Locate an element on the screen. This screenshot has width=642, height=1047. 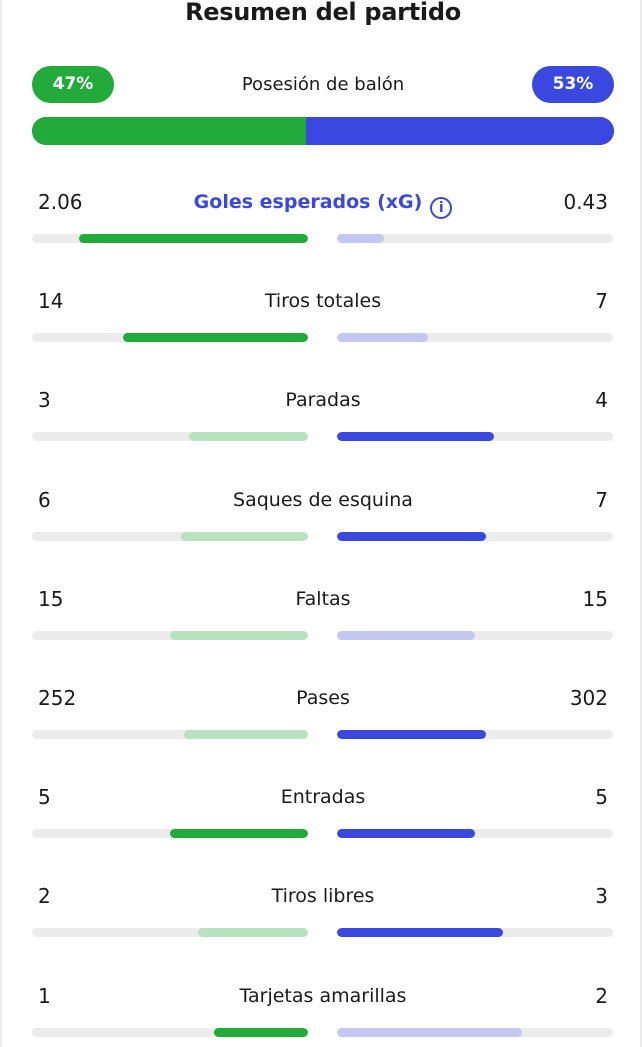
stat-home-value: 14 is located at coordinates (51, 301).